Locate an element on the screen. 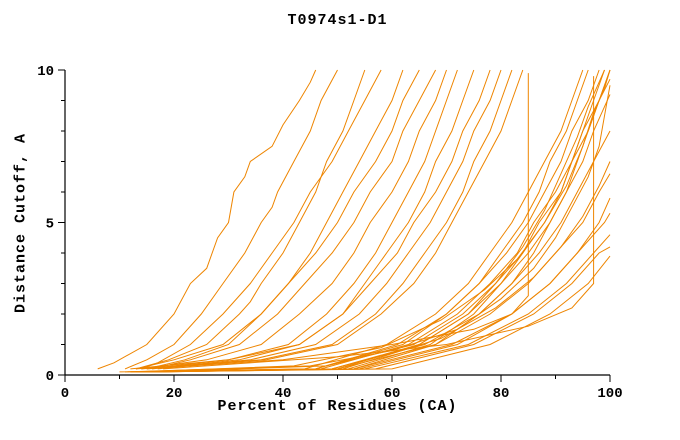 This screenshot has width=680, height=440. plot-title: T0974s1-D1 is located at coordinates (337, 20).